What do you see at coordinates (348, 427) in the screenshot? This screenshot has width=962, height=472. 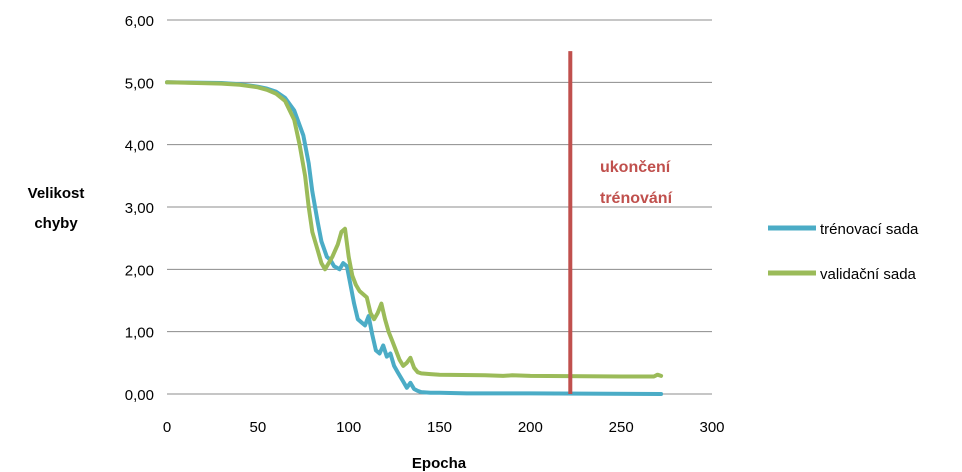 I see `x-tick-label: 100` at bounding box center [348, 427].